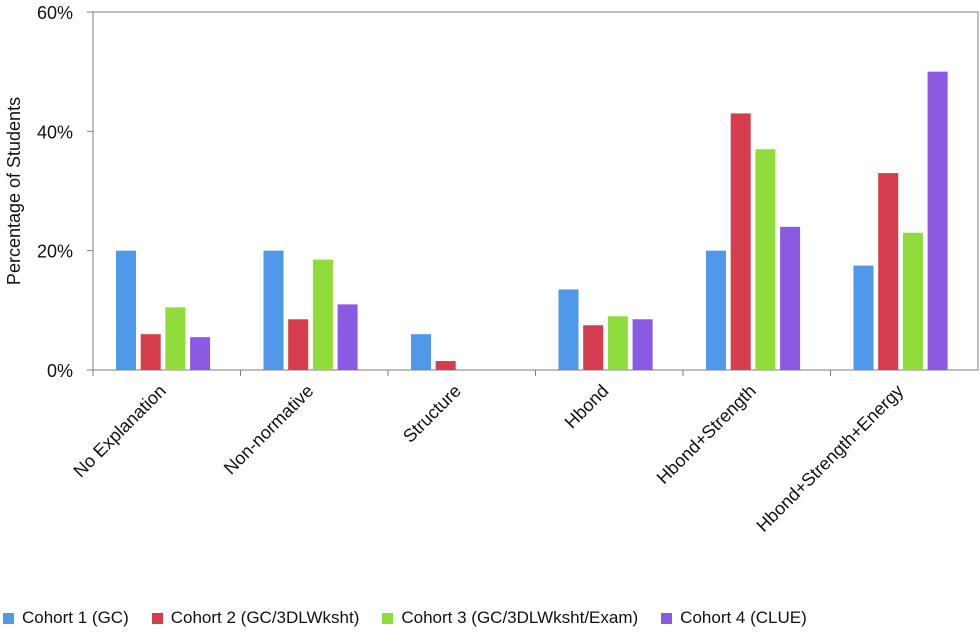  I want to click on bar-1-hbond-strength, so click(716, 310).